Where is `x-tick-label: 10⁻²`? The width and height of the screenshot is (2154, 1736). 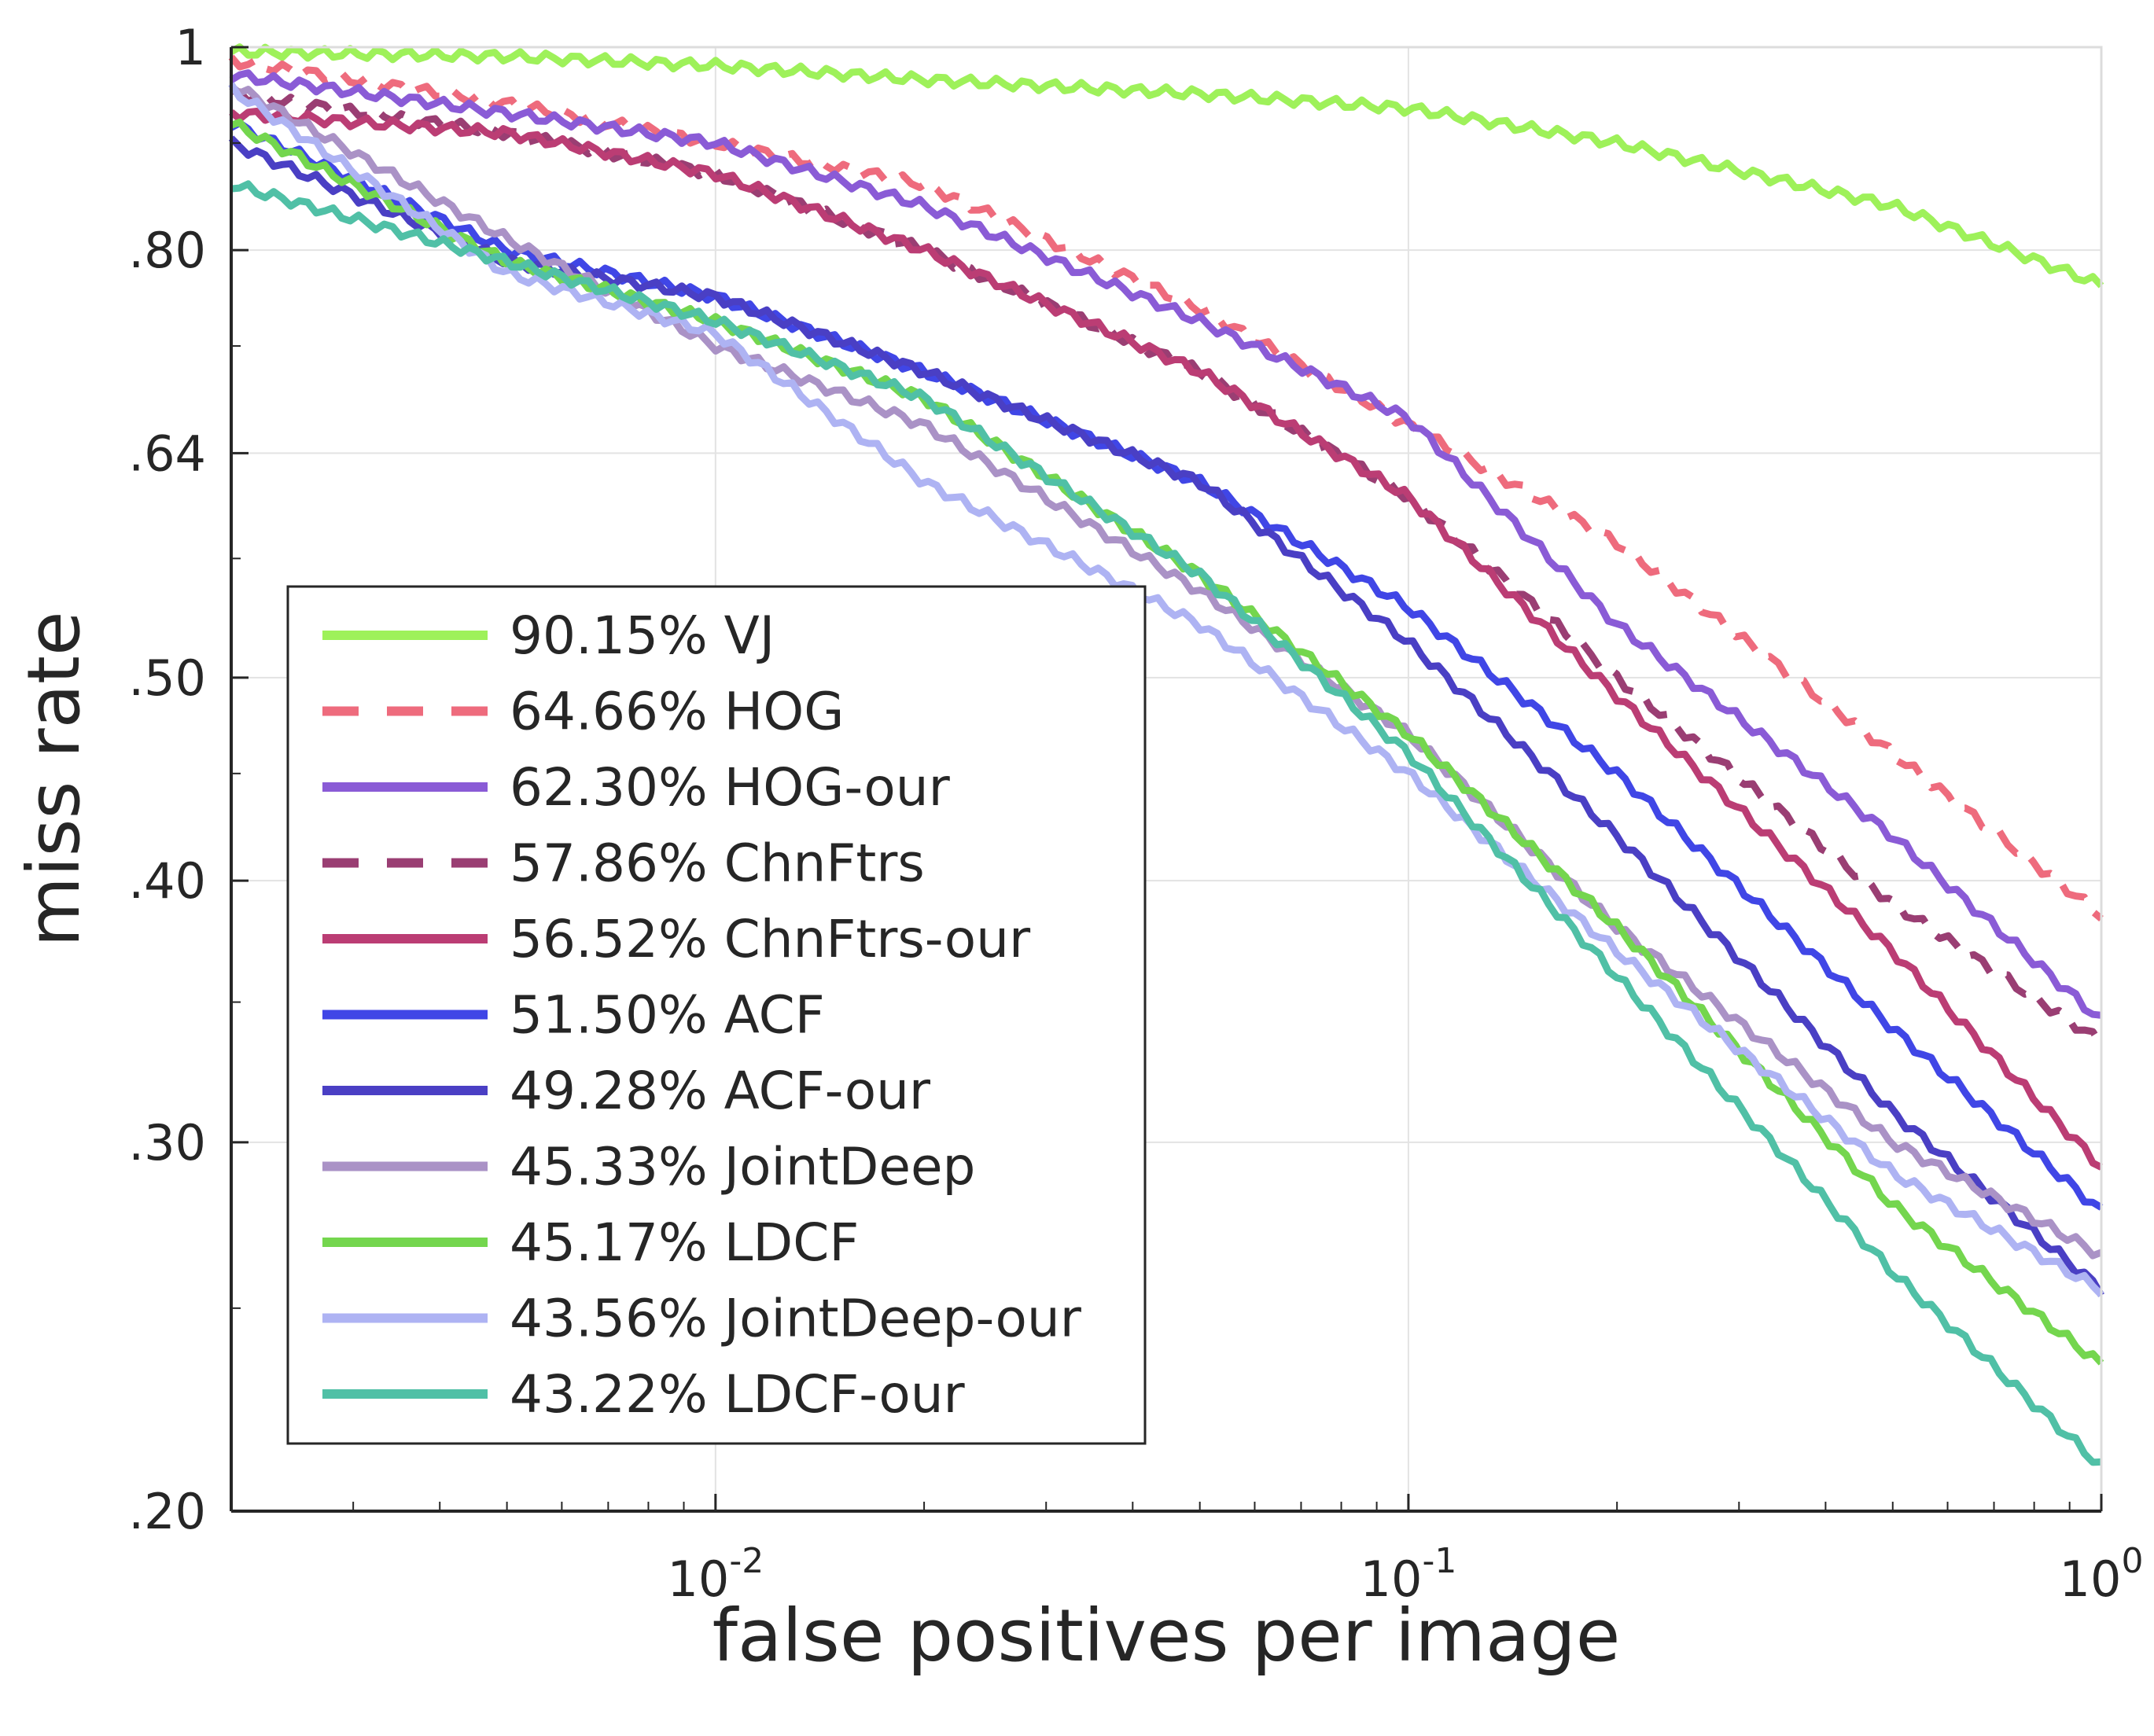
x-tick-label: 10⁻² is located at coordinates (715, 1574).